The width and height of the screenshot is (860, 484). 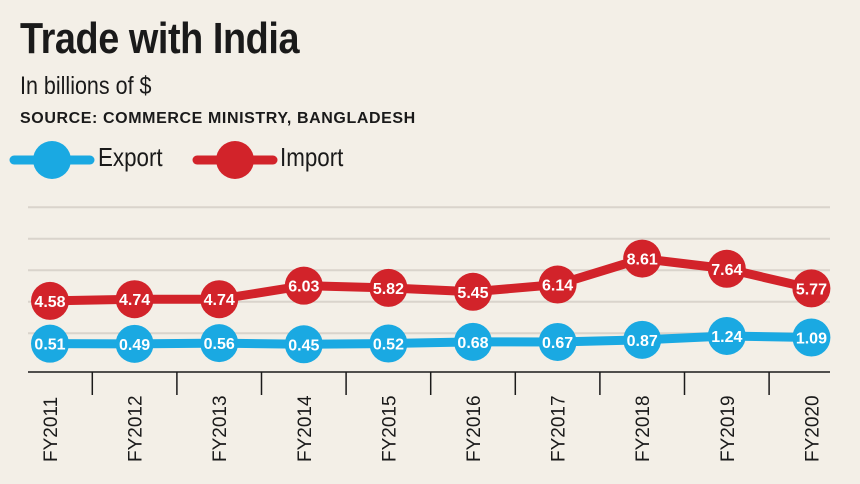 I want to click on x-tick-label-FY2017: FY2017, so click(x=559, y=428).